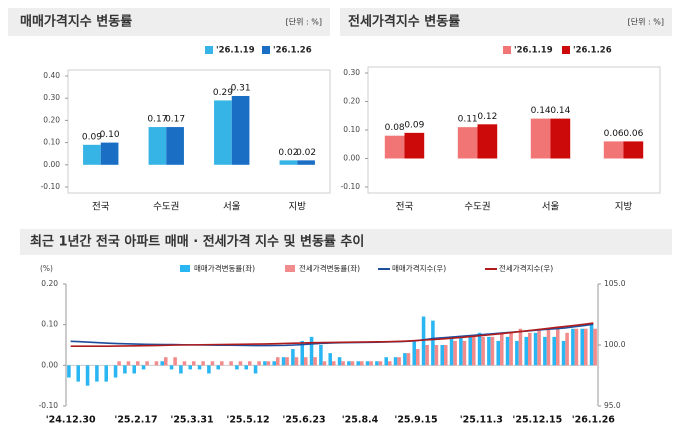 The height and width of the screenshot is (448, 680). What do you see at coordinates (614, 134) in the screenshot?
I see `value-label: 0.06` at bounding box center [614, 134].